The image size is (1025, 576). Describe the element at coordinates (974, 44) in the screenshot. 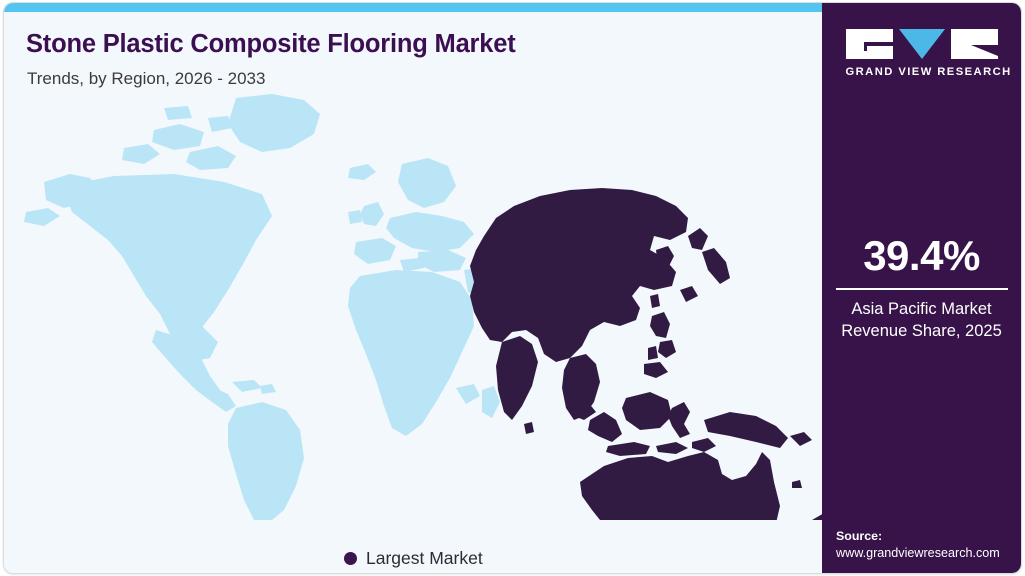

I see `logo-r-icon` at that location.